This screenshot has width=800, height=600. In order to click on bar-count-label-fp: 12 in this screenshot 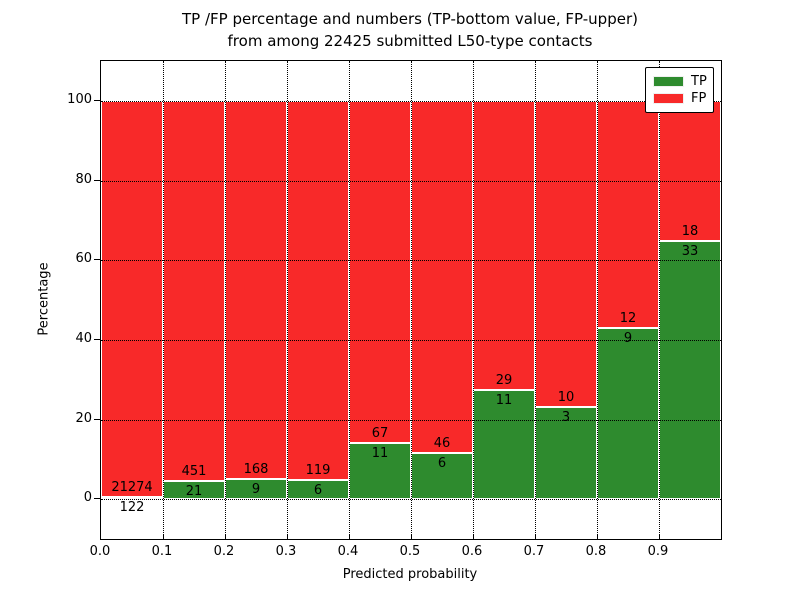, I will do `click(628, 319)`.